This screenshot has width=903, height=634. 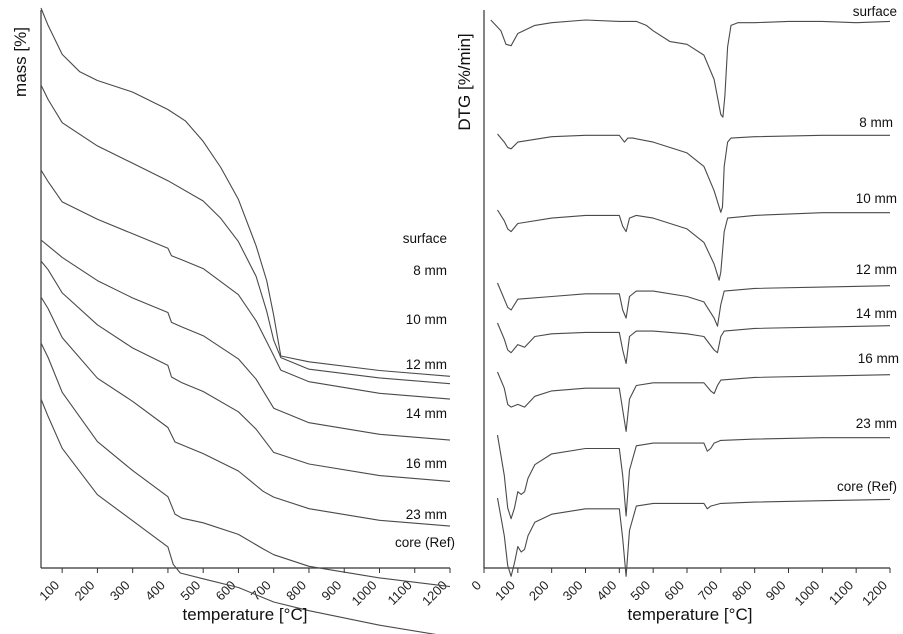 What do you see at coordinates (875, 11) in the screenshot?
I see `dtg-series-label-surface: surface` at bounding box center [875, 11].